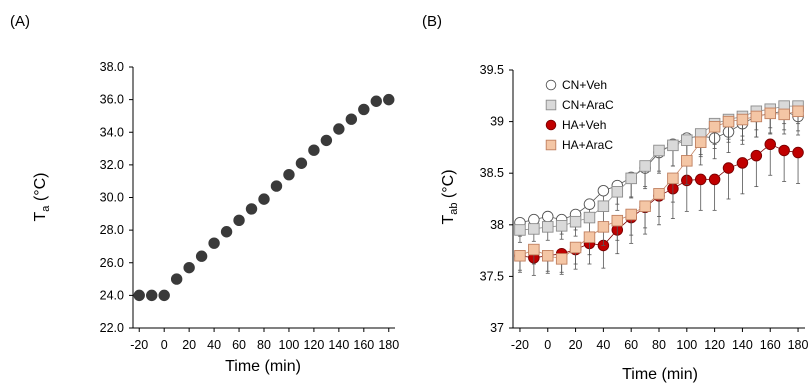  Describe the element at coordinates (112, 263) in the screenshot. I see `panel-a-y-tick-label: 26.0` at that location.